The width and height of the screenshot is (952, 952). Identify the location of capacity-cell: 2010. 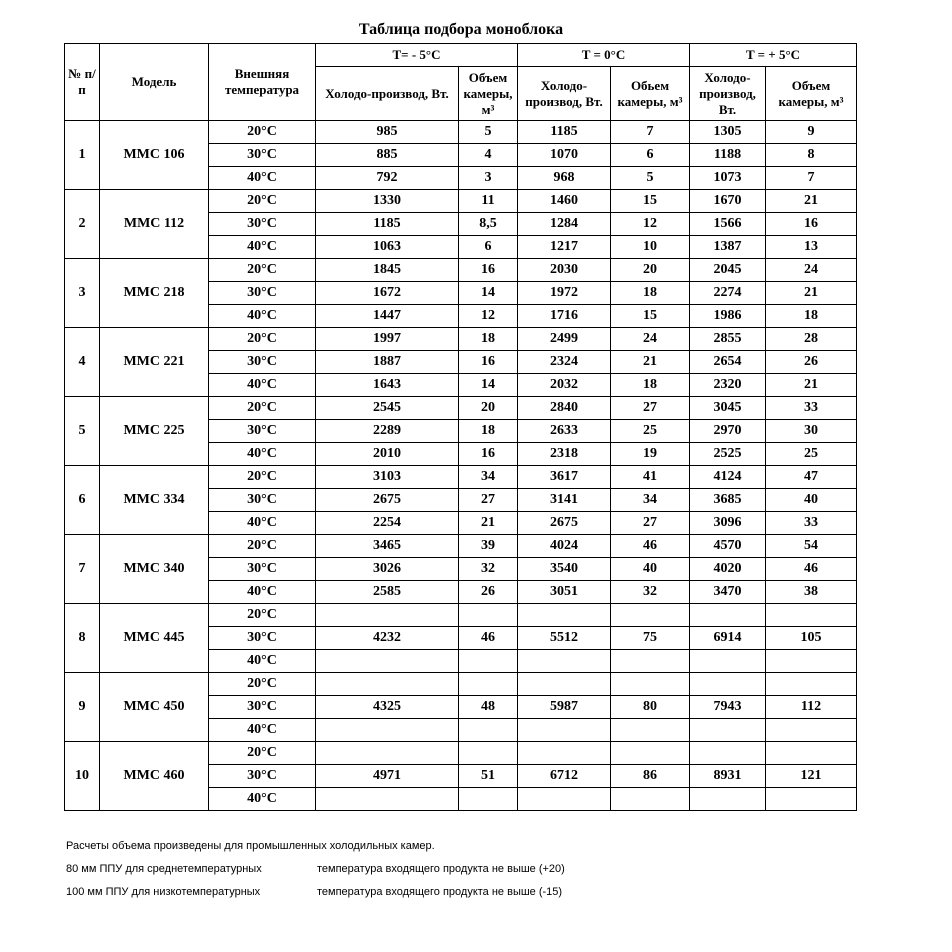
(387, 454).